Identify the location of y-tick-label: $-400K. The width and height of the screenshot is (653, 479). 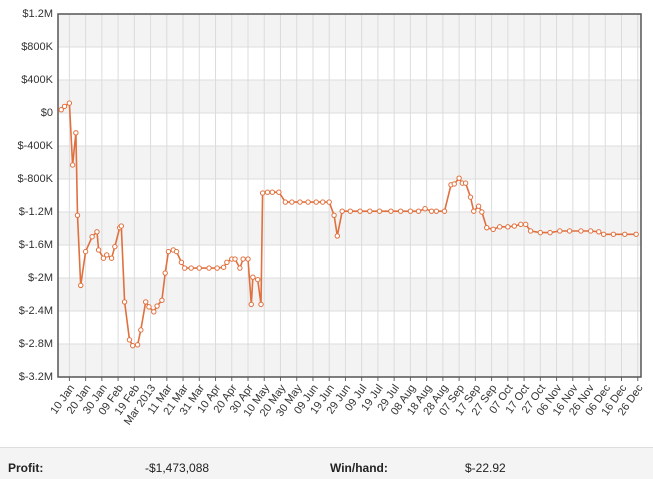
(36, 146).